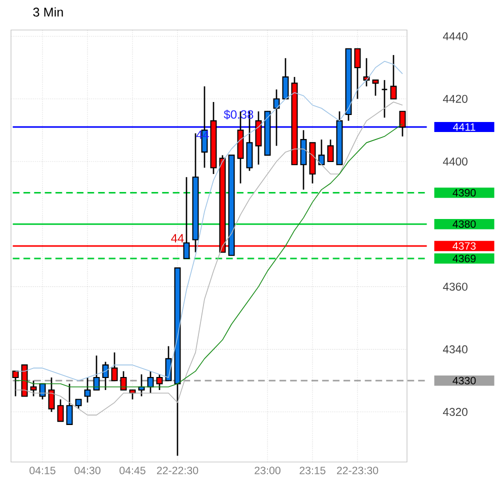 Image resolution: width=496 pixels, height=496 pixels. Describe the element at coordinates (455, 286) in the screenshot. I see `y-tick-label: 4360` at that location.